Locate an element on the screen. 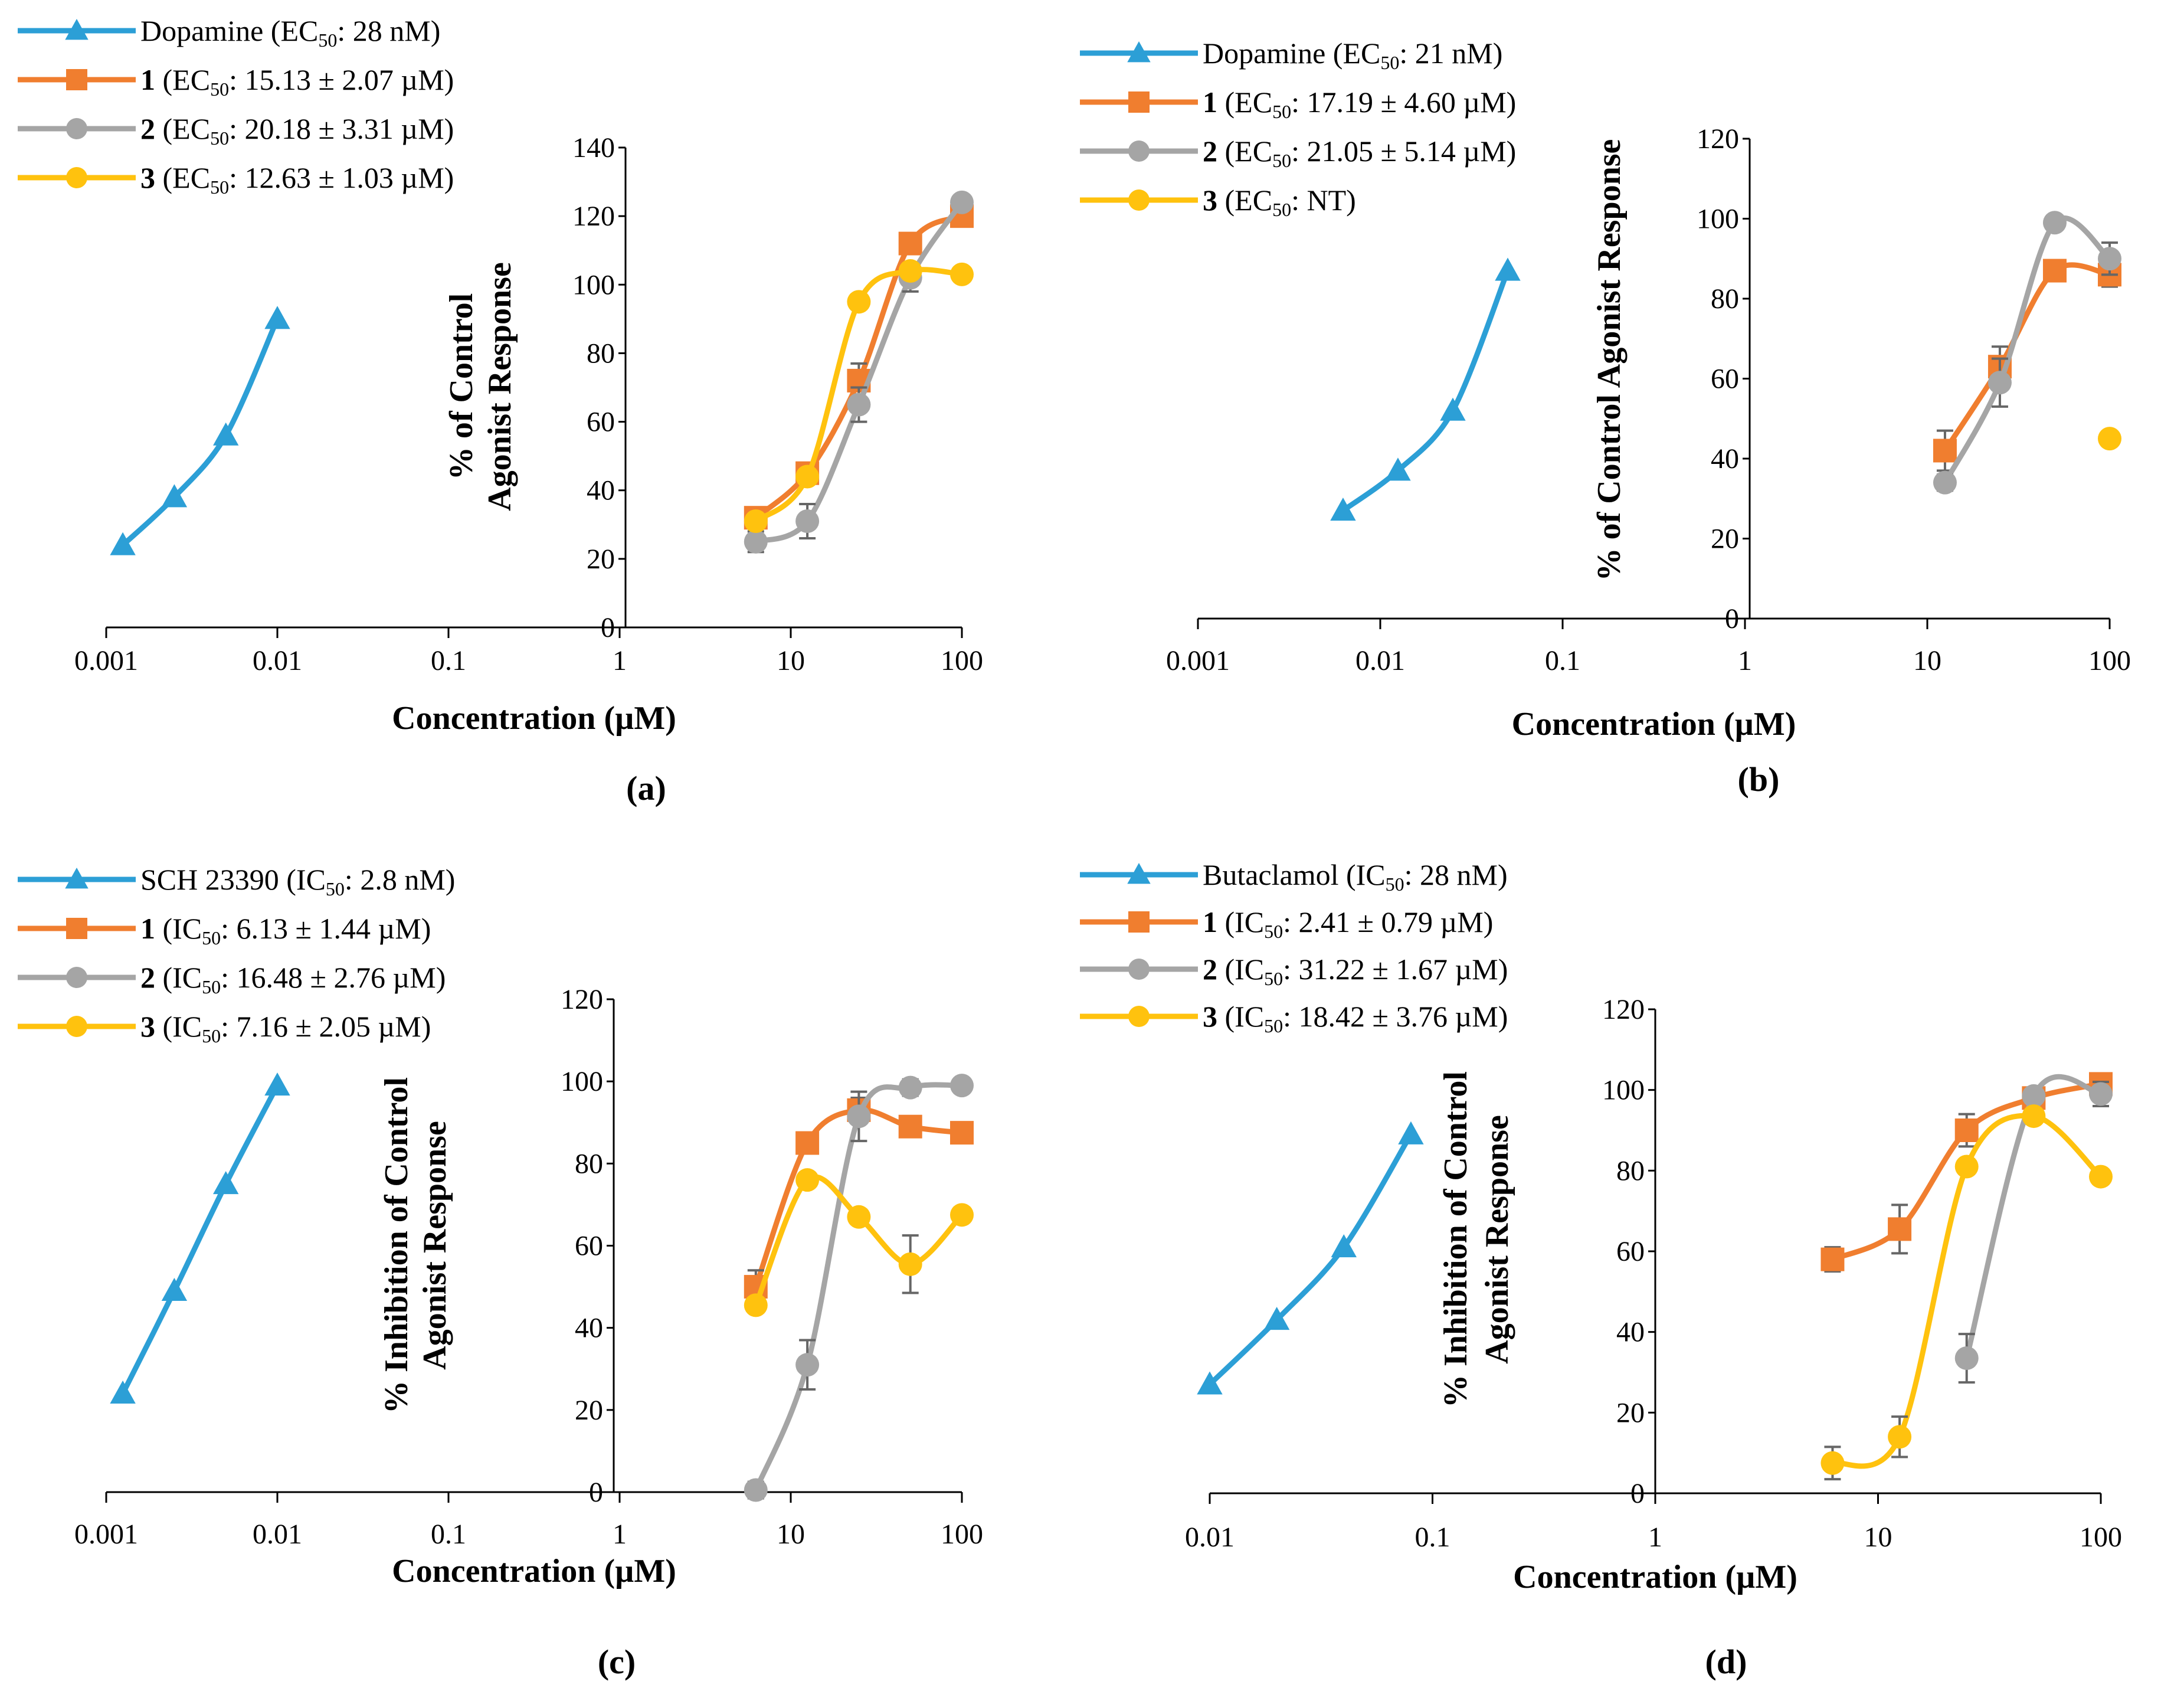  legend-label: 3 (IC50: 7.16 ± 2.05 µM) is located at coordinates (285, 1028).